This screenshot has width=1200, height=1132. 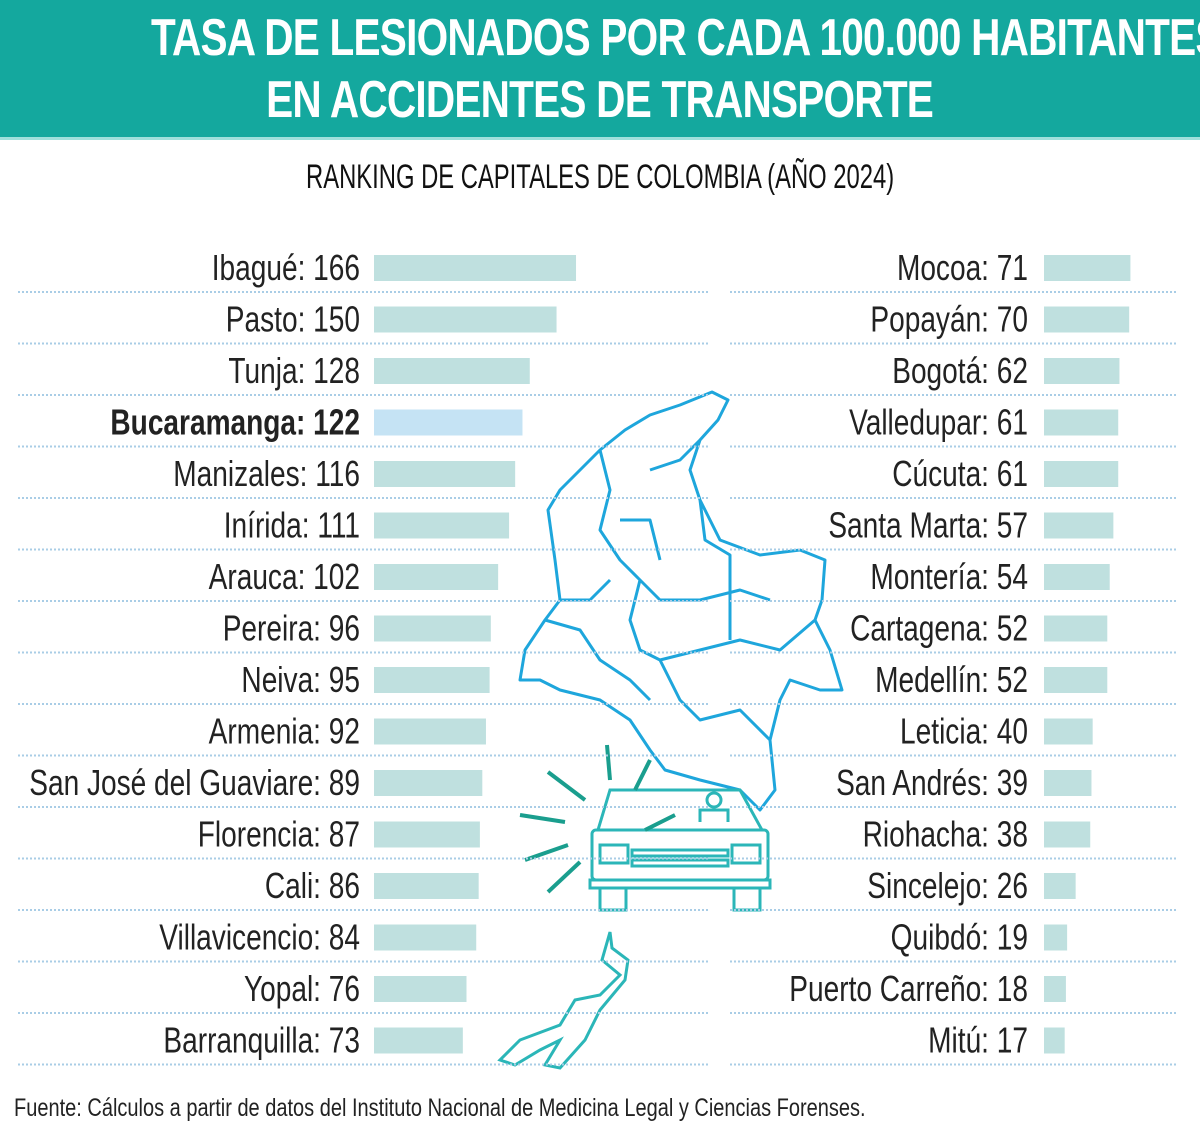 What do you see at coordinates (681, 601) in the screenshot?
I see `colombia-map-icon` at bounding box center [681, 601].